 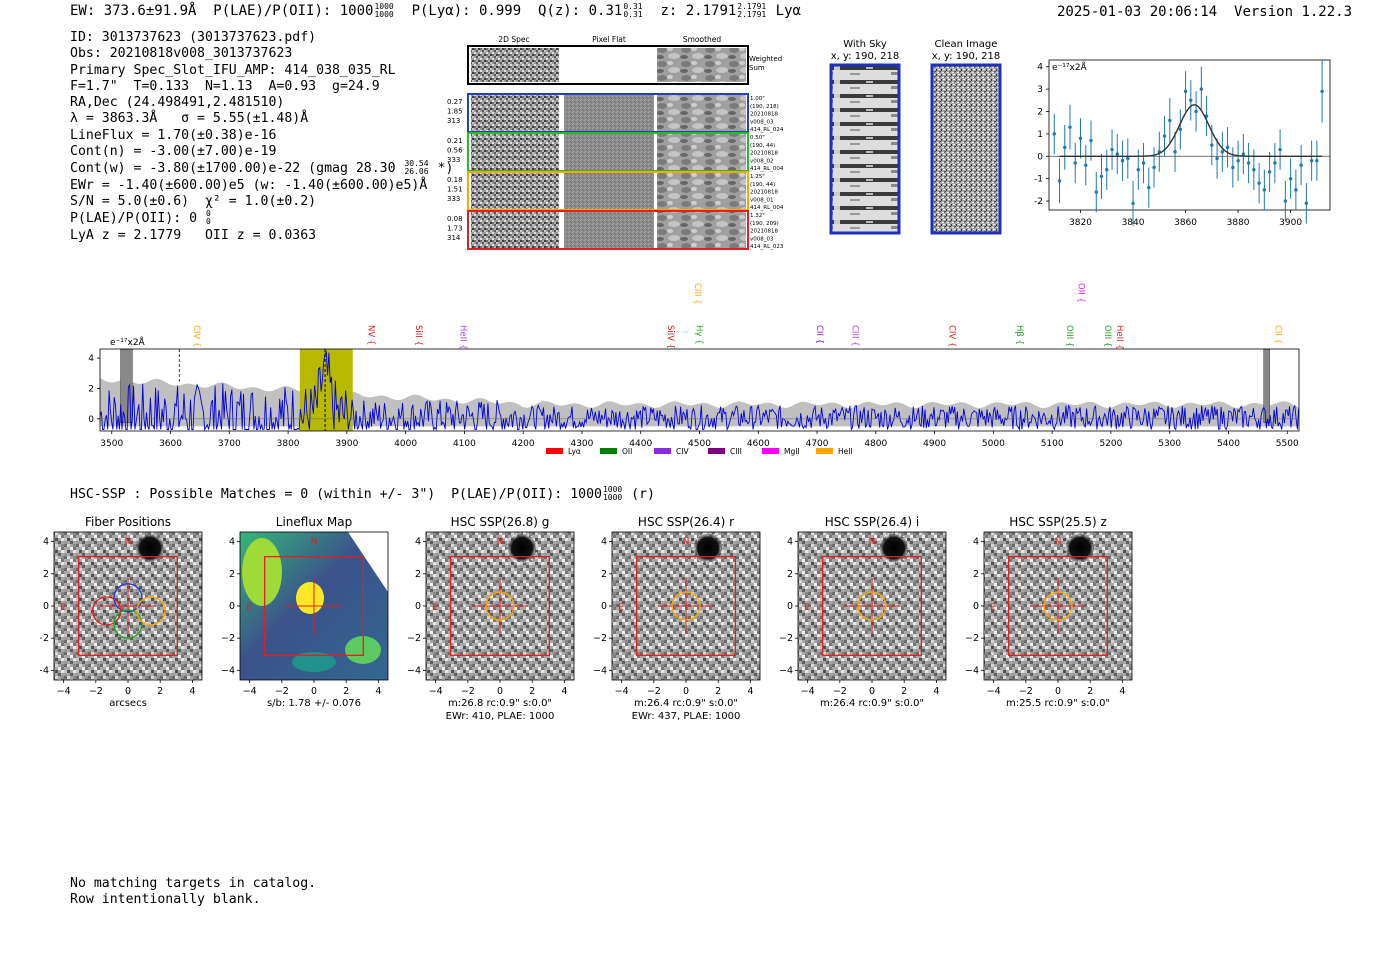 What do you see at coordinates (515, 230) in the screenshot?
I see `cutout-2d-spec` at bounding box center [515, 230].